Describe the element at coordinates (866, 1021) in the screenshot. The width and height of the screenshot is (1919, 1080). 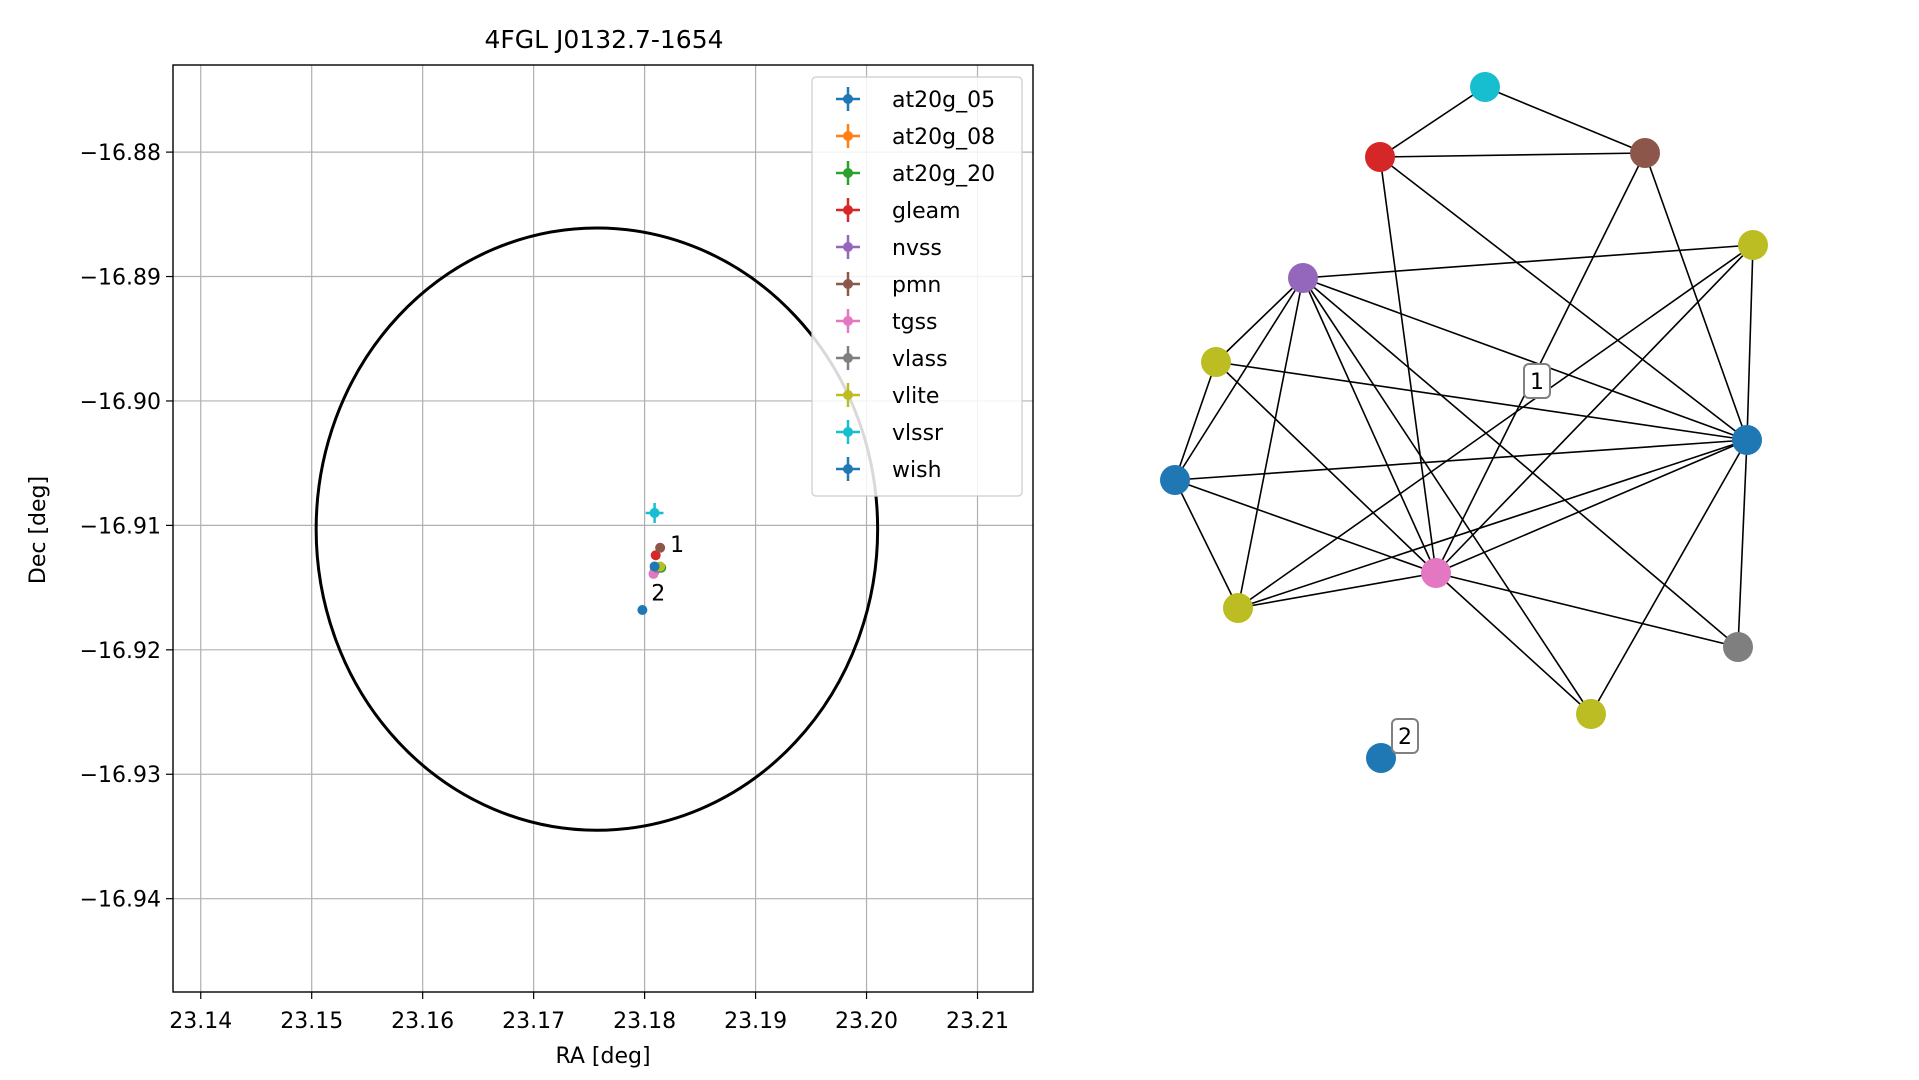
I see `x-tick-label: 23.20` at that location.